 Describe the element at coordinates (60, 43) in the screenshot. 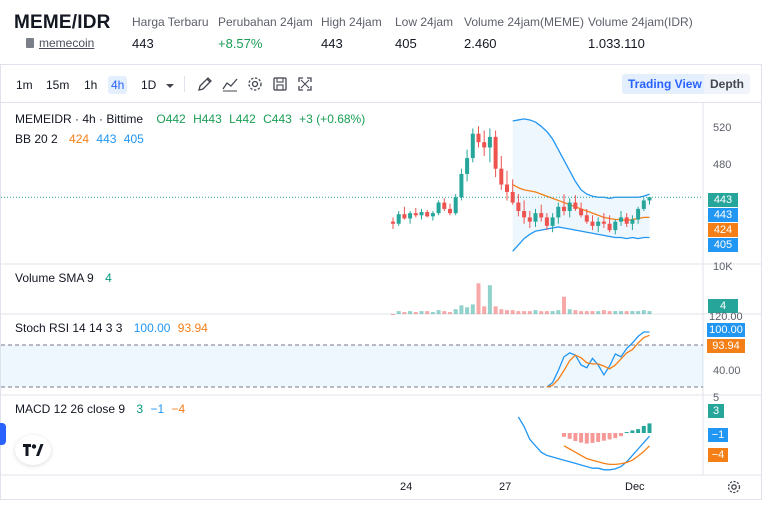

I see `pair-tag: memecoin` at that location.